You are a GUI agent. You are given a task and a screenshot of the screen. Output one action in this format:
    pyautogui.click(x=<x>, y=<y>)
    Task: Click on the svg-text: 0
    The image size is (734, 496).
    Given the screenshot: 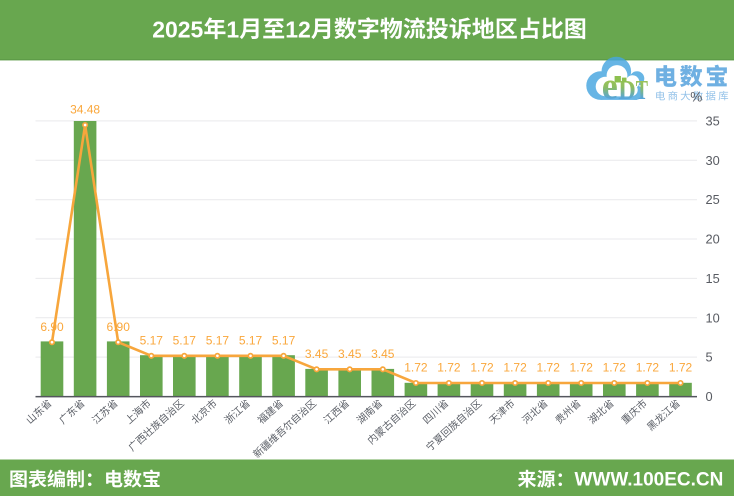 What is the action you would take?
    pyautogui.click(x=709, y=396)
    